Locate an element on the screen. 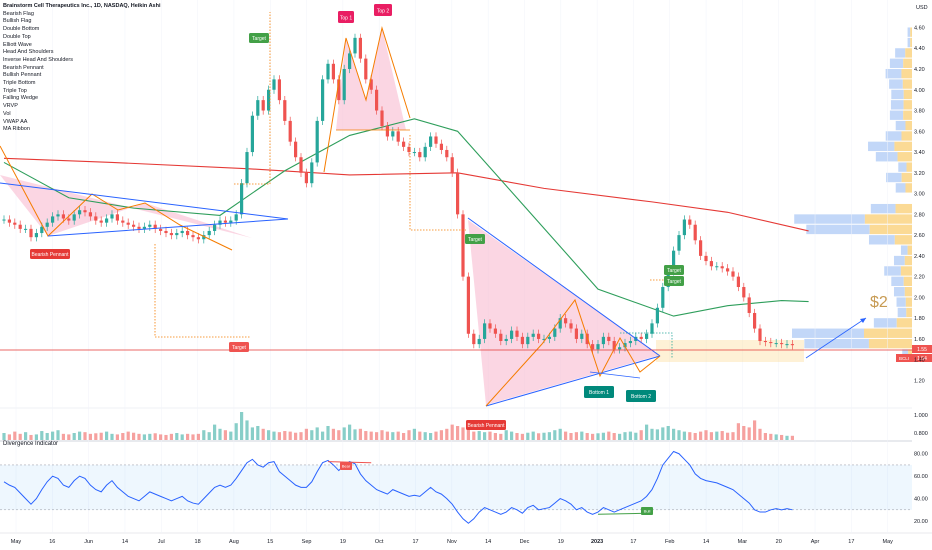  x-tick-label: 19 is located at coordinates (561, 542).